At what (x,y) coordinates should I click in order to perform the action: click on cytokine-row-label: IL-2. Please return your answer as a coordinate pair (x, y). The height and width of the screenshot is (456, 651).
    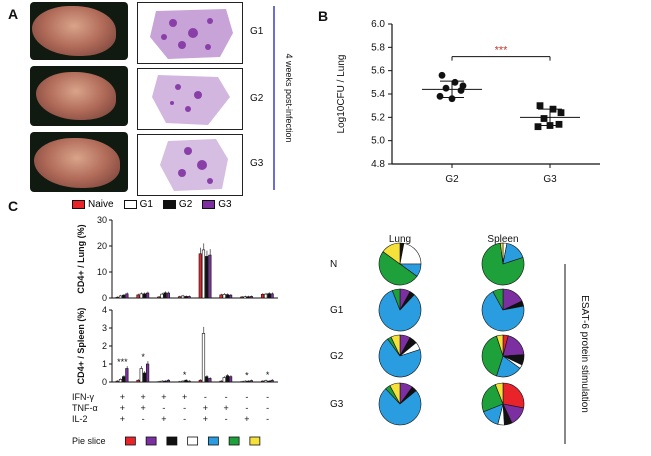
    Looking at the image, I should click on (80, 419).